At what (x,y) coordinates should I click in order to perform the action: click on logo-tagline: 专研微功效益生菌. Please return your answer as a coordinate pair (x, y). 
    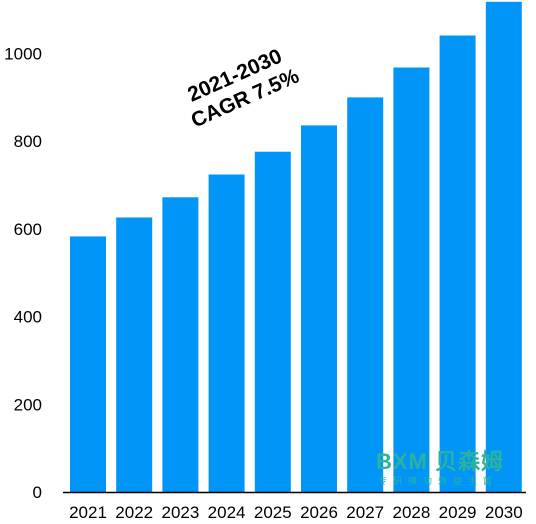
    Looking at the image, I should click on (438, 482).